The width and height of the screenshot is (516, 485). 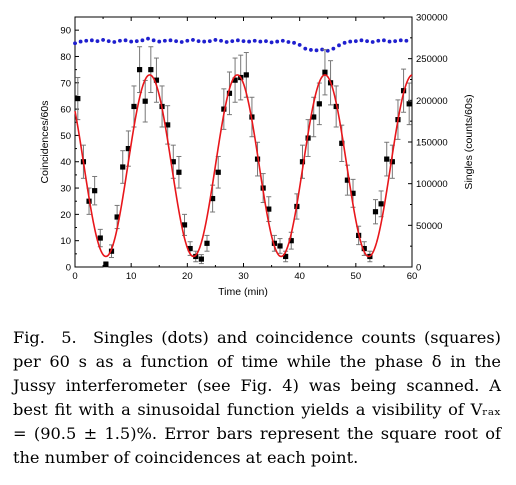 I want to click on x-tick-label: 50, so click(x=356, y=276).